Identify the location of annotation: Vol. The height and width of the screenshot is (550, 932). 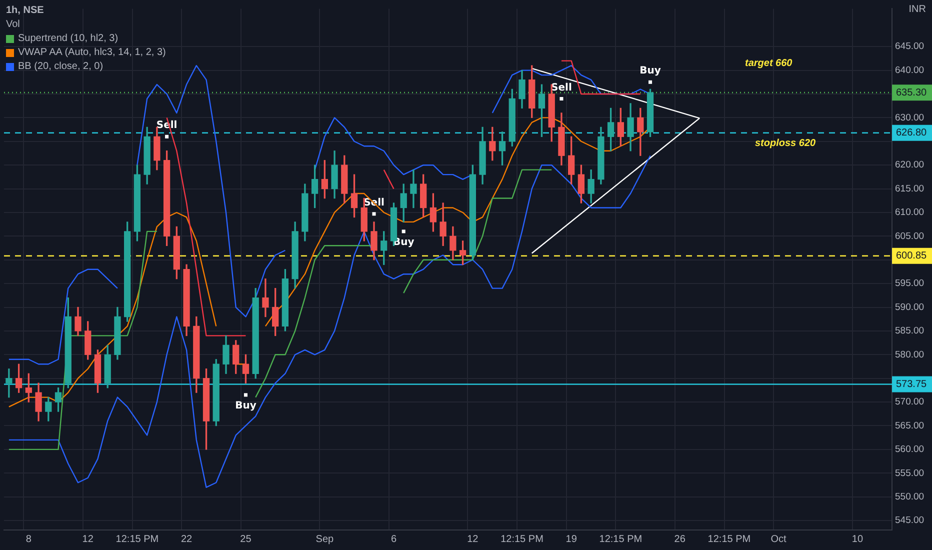
(13, 25).